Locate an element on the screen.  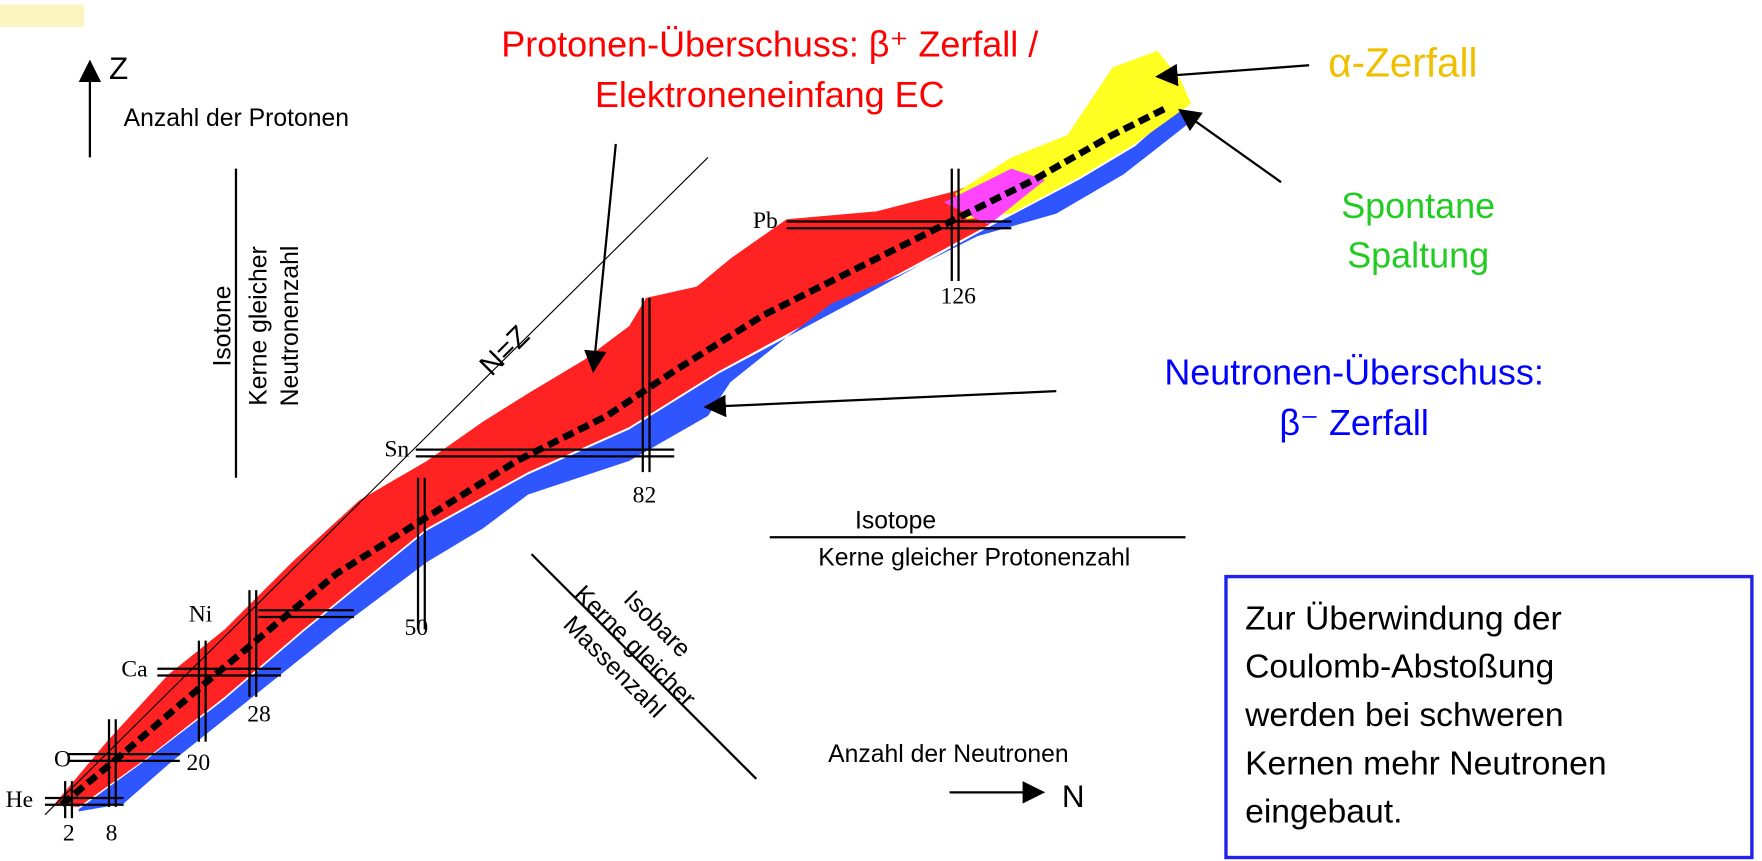
proton-excess: Elektroneneinfang EC is located at coordinates (770, 94).